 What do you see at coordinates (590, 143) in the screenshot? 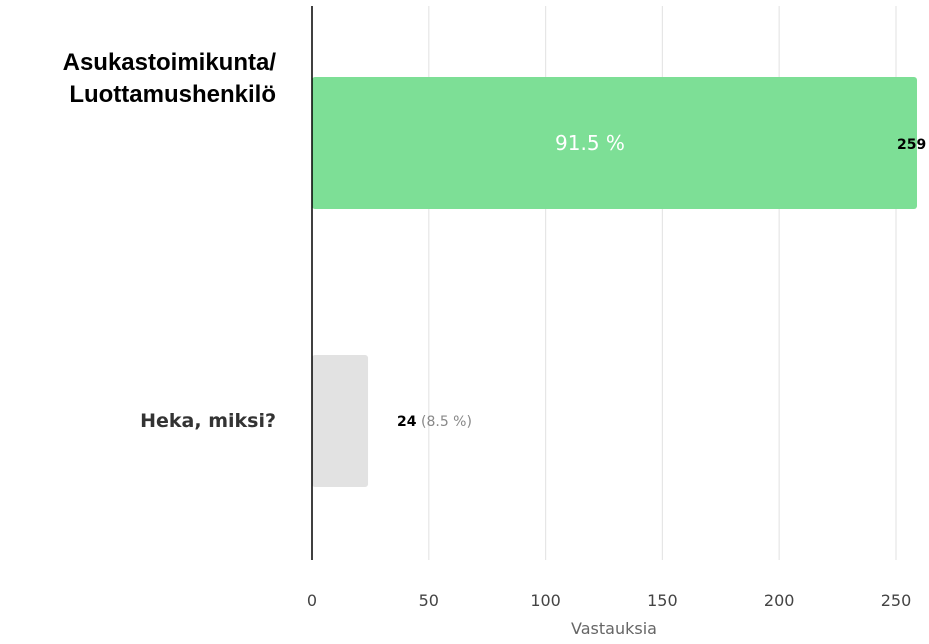
I see `bar-percent-label: 91.5 %` at bounding box center [590, 143].